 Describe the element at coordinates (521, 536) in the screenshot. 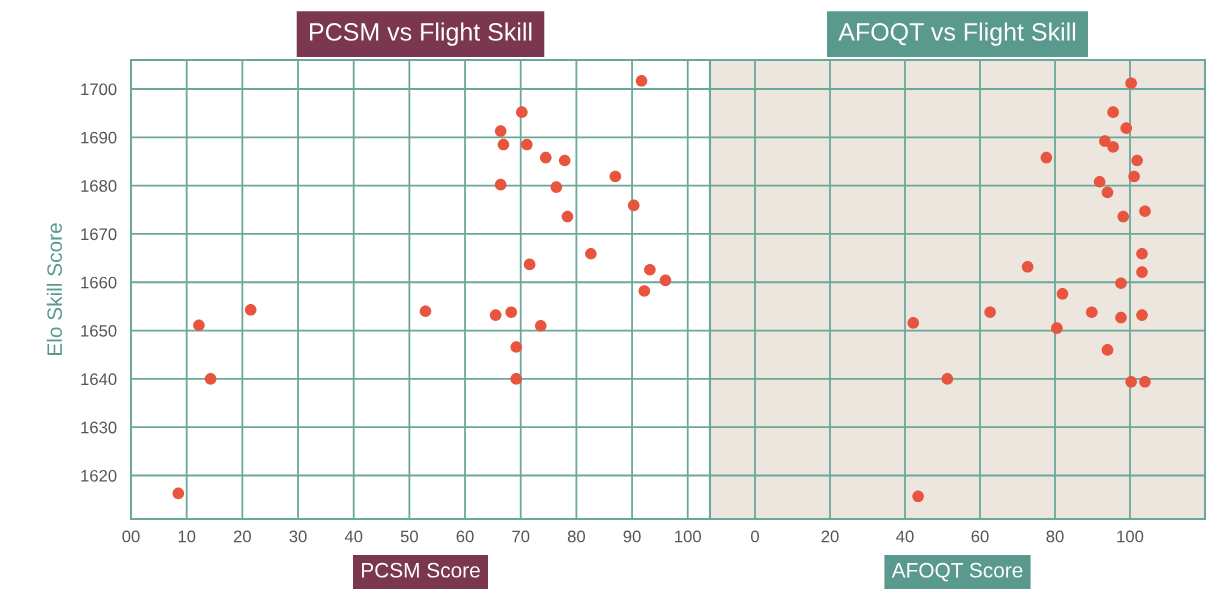

I see `x-tick-label: 70` at that location.